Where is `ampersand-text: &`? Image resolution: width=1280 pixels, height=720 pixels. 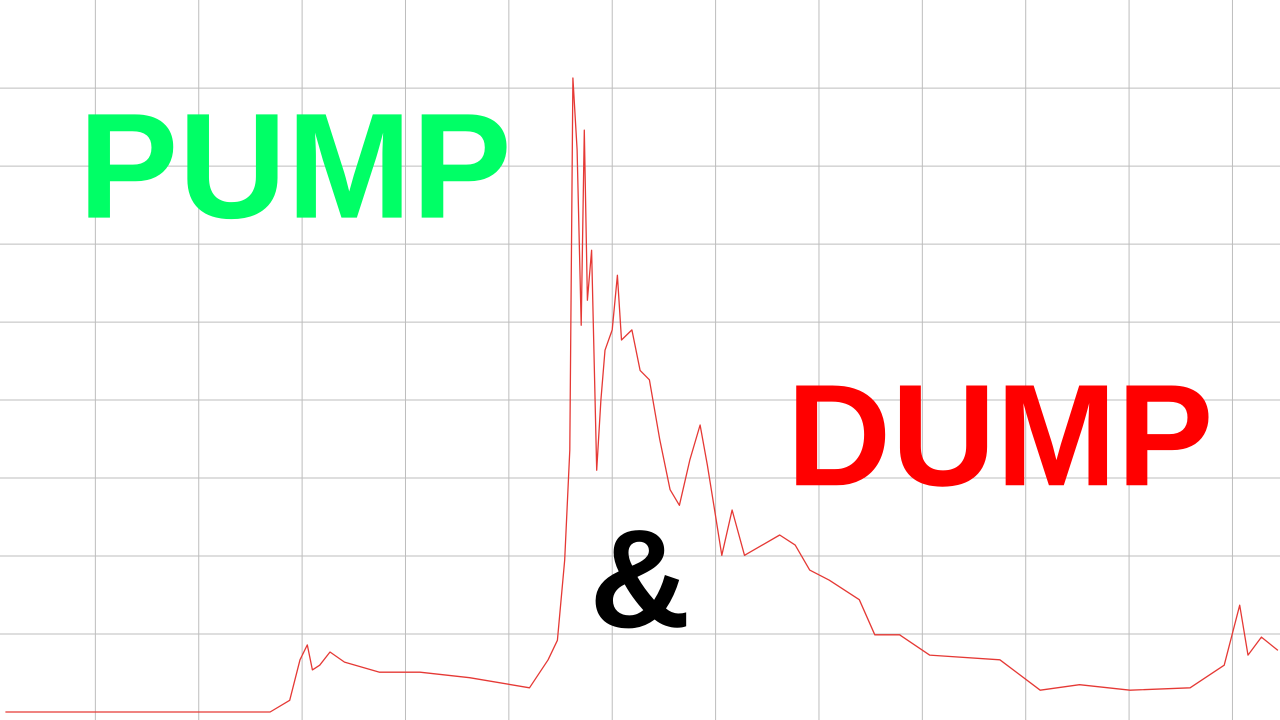
ampersand-text: & is located at coordinates (639, 578).